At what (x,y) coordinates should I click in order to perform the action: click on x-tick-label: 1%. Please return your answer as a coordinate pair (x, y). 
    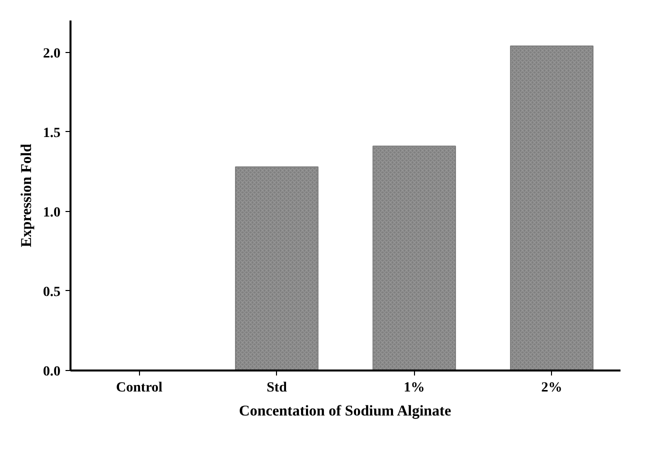
    Looking at the image, I should click on (414, 388).